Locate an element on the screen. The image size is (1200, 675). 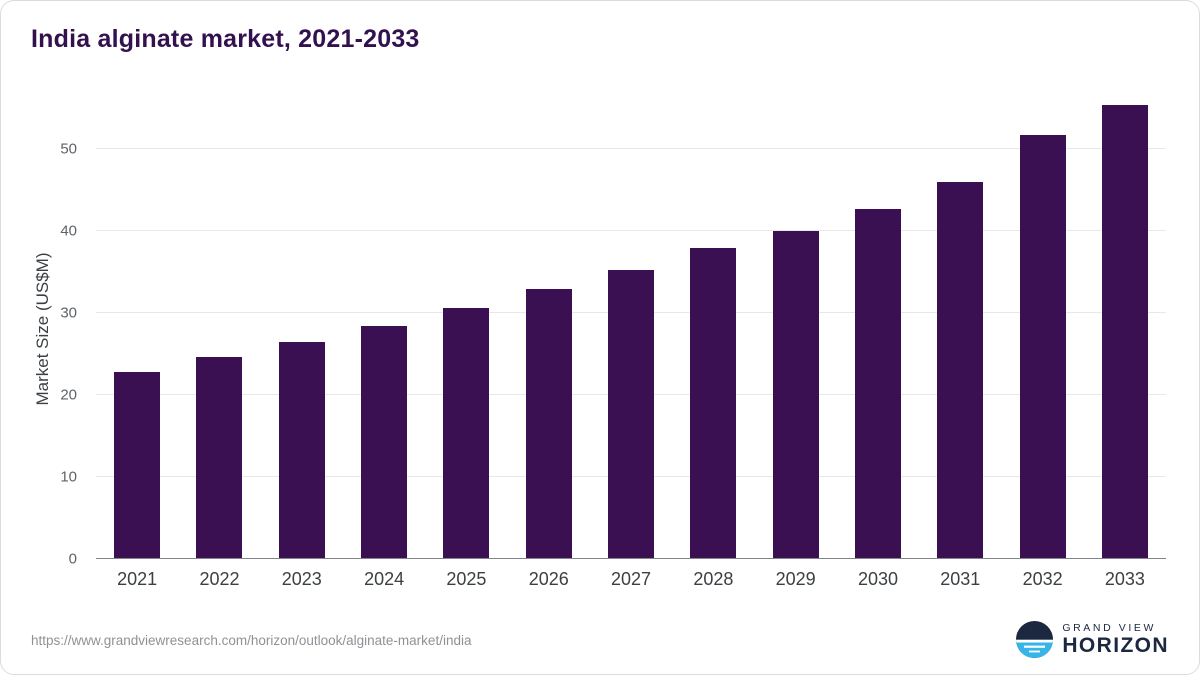
bar-slot-2027 is located at coordinates (631, 327).